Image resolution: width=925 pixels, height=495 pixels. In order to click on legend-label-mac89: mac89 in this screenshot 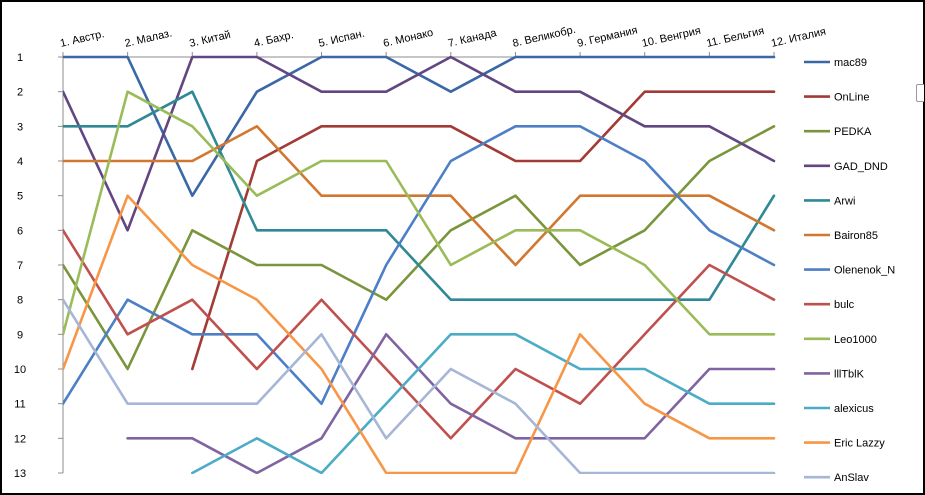, I will do `click(850, 63)`.